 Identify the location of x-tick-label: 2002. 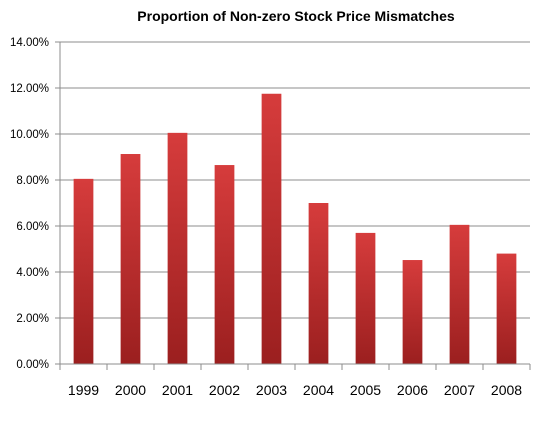
(224, 390).